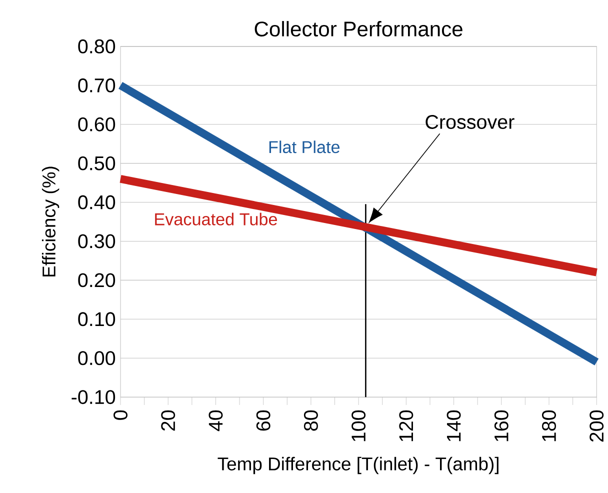 The height and width of the screenshot is (493, 608). Describe the element at coordinates (263, 420) in the screenshot. I see `x-tick-label: 60` at that location.